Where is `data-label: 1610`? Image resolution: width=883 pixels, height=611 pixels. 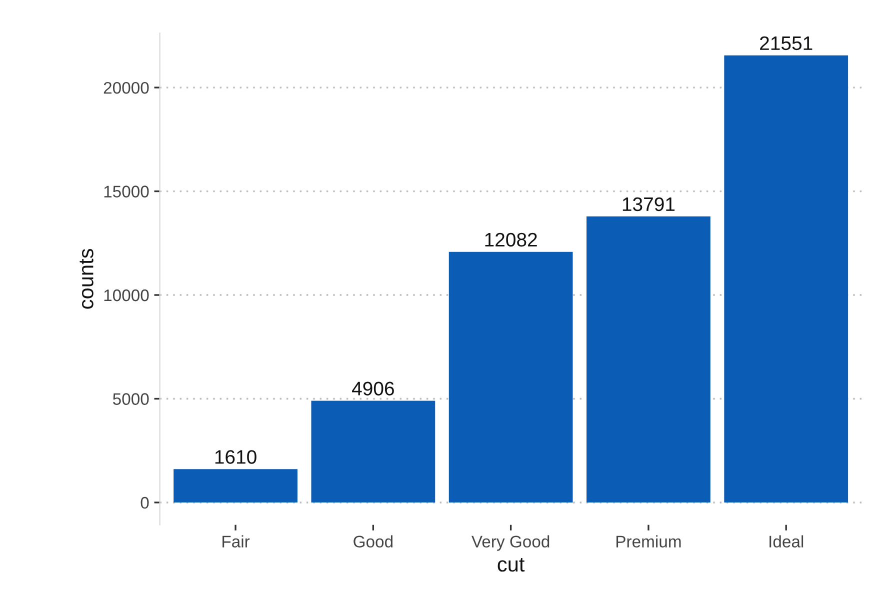
data-label: 1610 is located at coordinates (235, 457).